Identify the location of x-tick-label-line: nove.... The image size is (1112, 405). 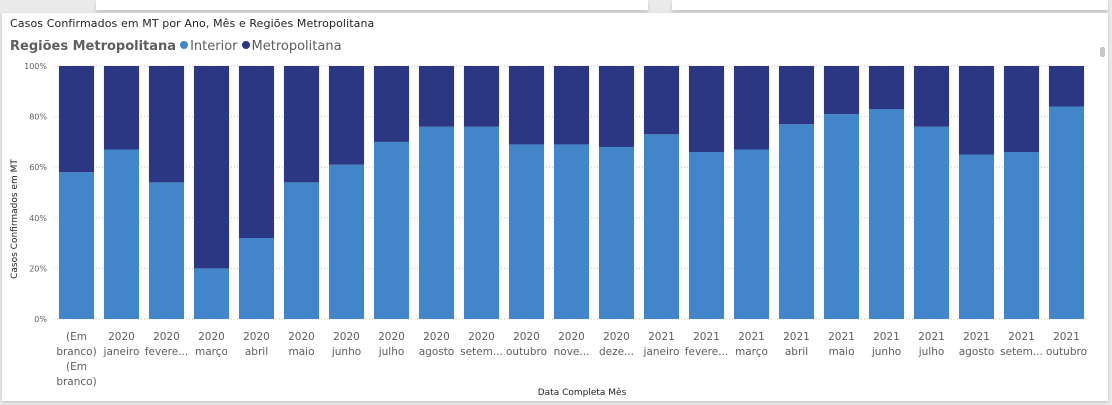
(572, 352).